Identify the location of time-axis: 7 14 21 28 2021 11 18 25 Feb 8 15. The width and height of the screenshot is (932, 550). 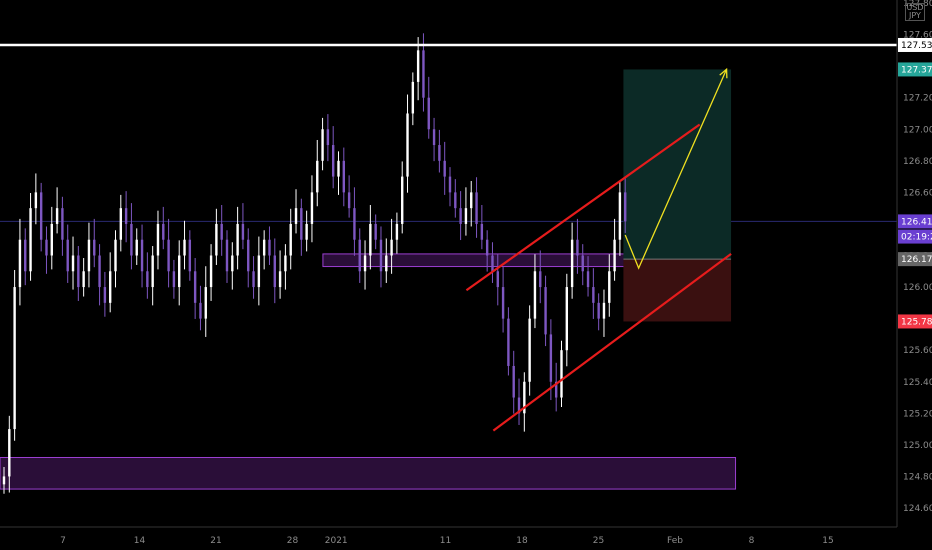
(448, 536).